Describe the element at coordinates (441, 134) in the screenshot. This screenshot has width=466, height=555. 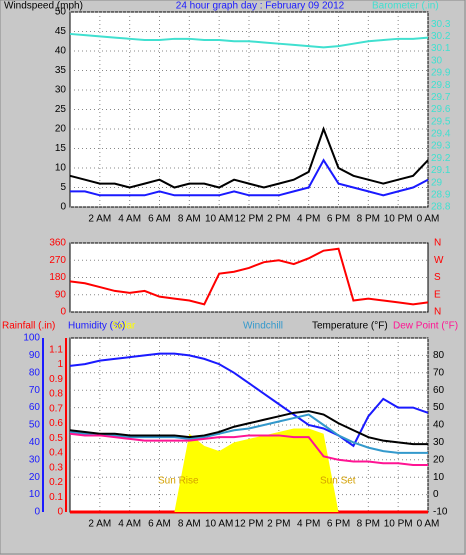
I see `y2-tick-label: 29.4` at that location.